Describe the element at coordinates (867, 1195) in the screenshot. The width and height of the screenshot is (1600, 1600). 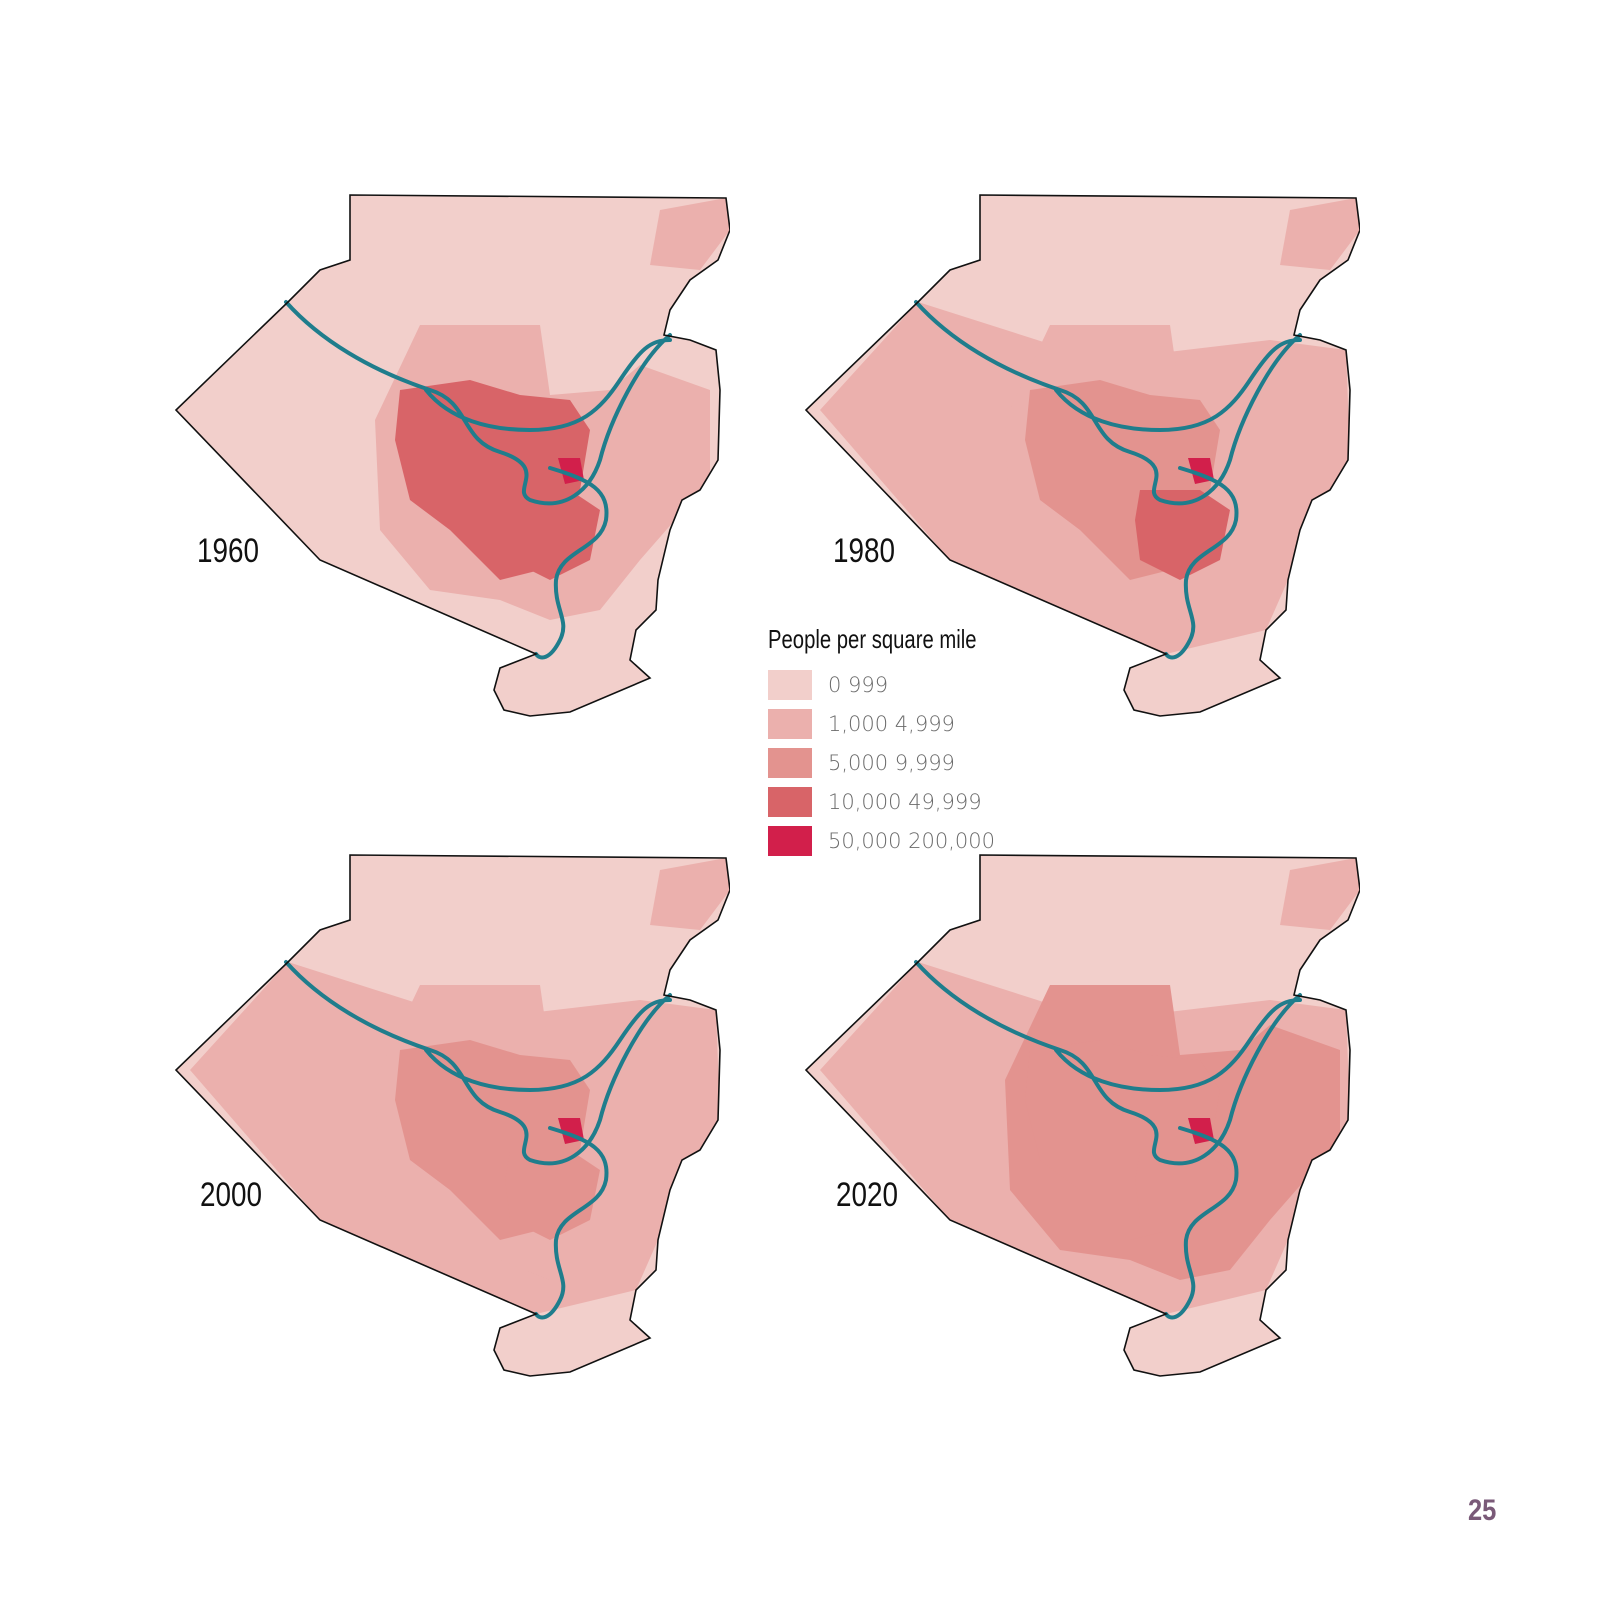
I see `map-year-label: 2020` at that location.